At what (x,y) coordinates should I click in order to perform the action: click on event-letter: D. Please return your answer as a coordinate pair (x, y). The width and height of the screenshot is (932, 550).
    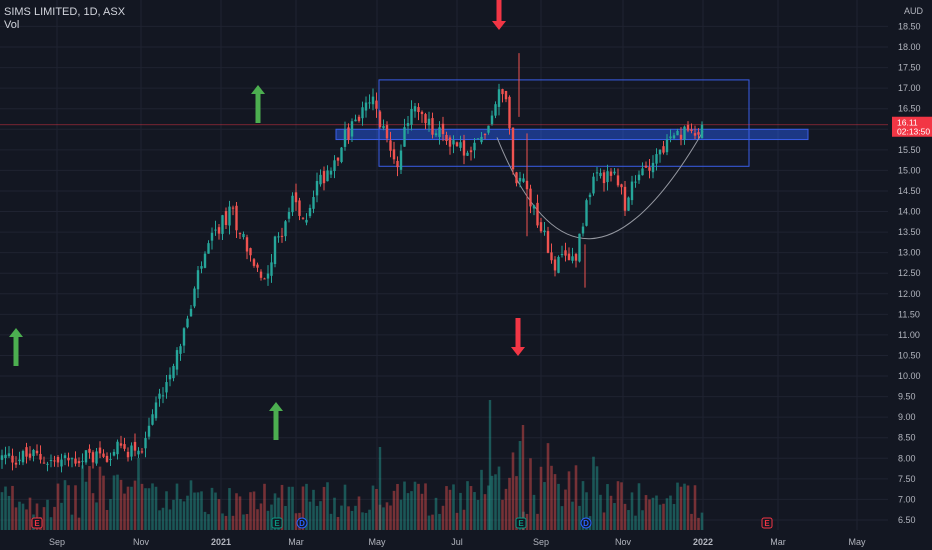
    Looking at the image, I should click on (302, 523).